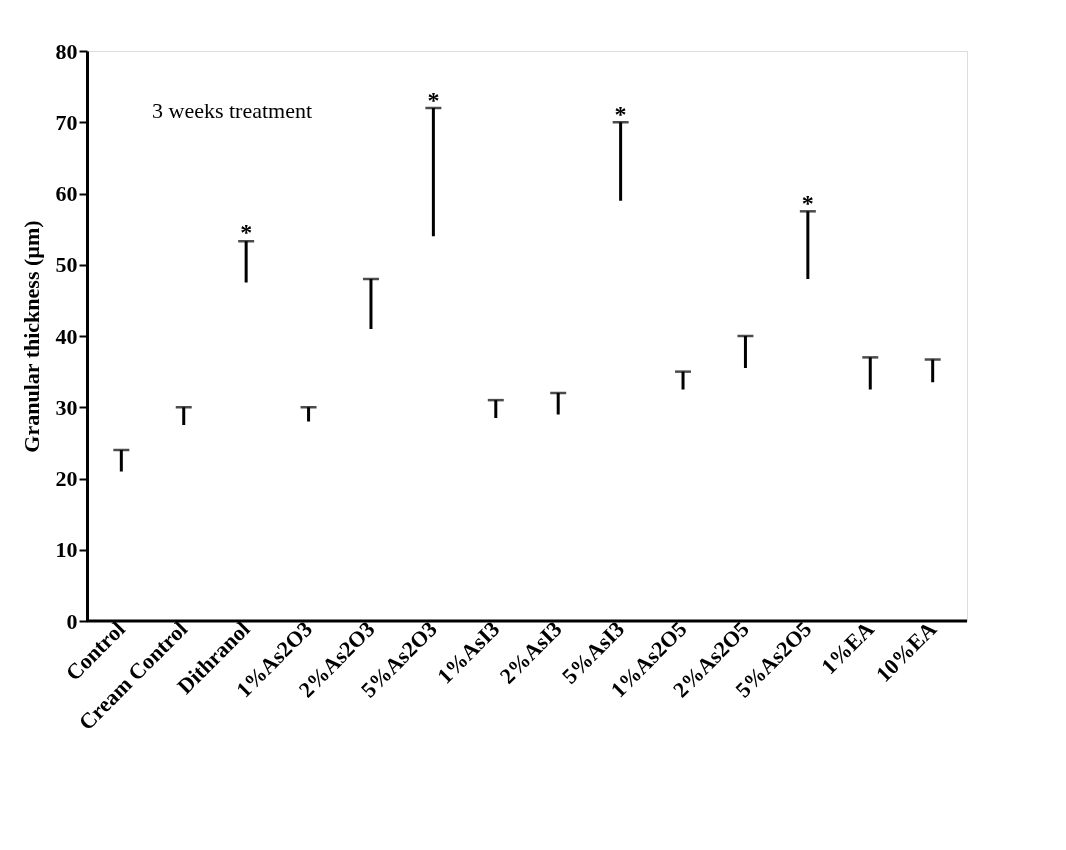 This screenshot has width=1066, height=850. I want to click on y-tick-label: 70, so click(66, 122).